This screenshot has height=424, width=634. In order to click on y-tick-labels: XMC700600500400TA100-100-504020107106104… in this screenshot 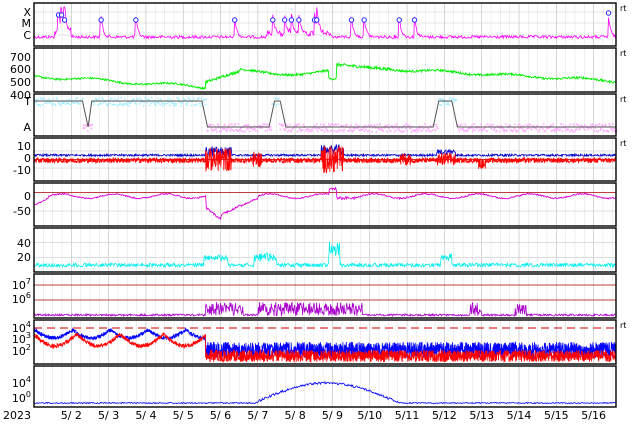, I will do `click(20, 205)`.